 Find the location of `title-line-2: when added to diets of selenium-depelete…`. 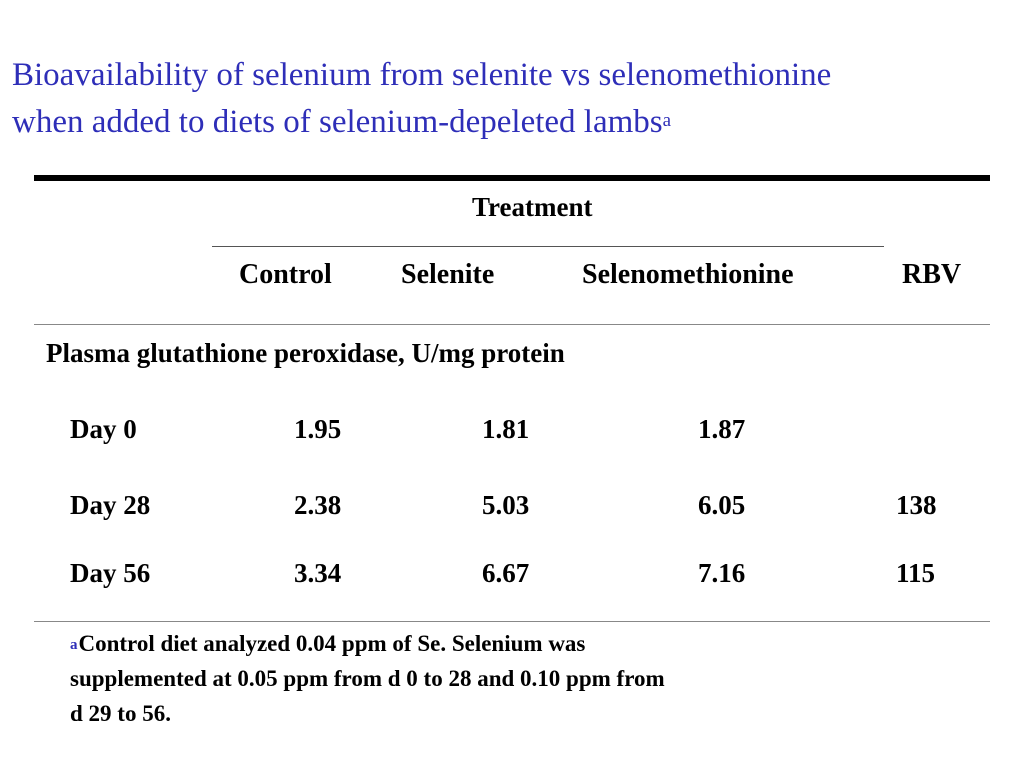

title-line-2: when added to diets of selenium-depelete… is located at coordinates (337, 122).